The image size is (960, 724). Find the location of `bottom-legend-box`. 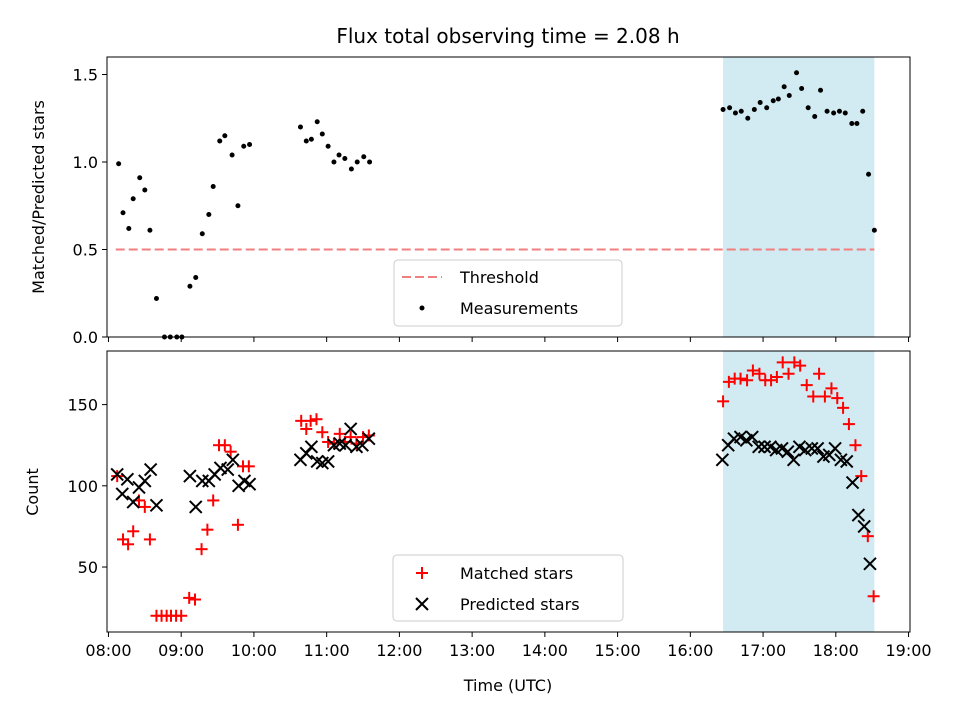

bottom-legend-box is located at coordinates (508, 588).